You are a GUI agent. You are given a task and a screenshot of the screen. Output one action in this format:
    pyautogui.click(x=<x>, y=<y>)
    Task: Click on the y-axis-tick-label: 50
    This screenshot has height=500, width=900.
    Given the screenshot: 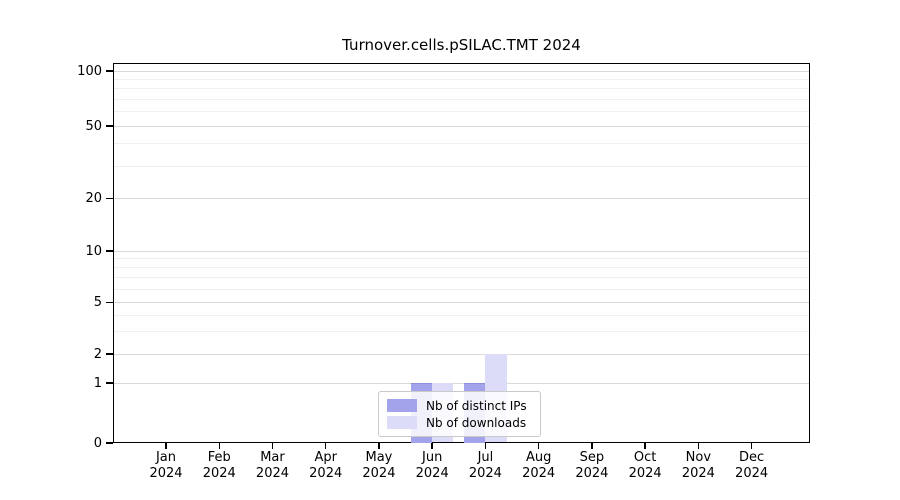 What is the action you would take?
    pyautogui.click(x=93, y=126)
    